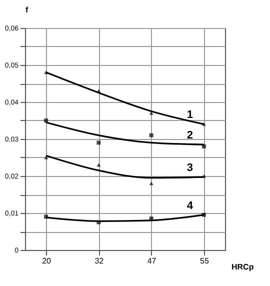 This screenshot has height=286, width=270. I want to click on x-tick-label: 20, so click(47, 261).